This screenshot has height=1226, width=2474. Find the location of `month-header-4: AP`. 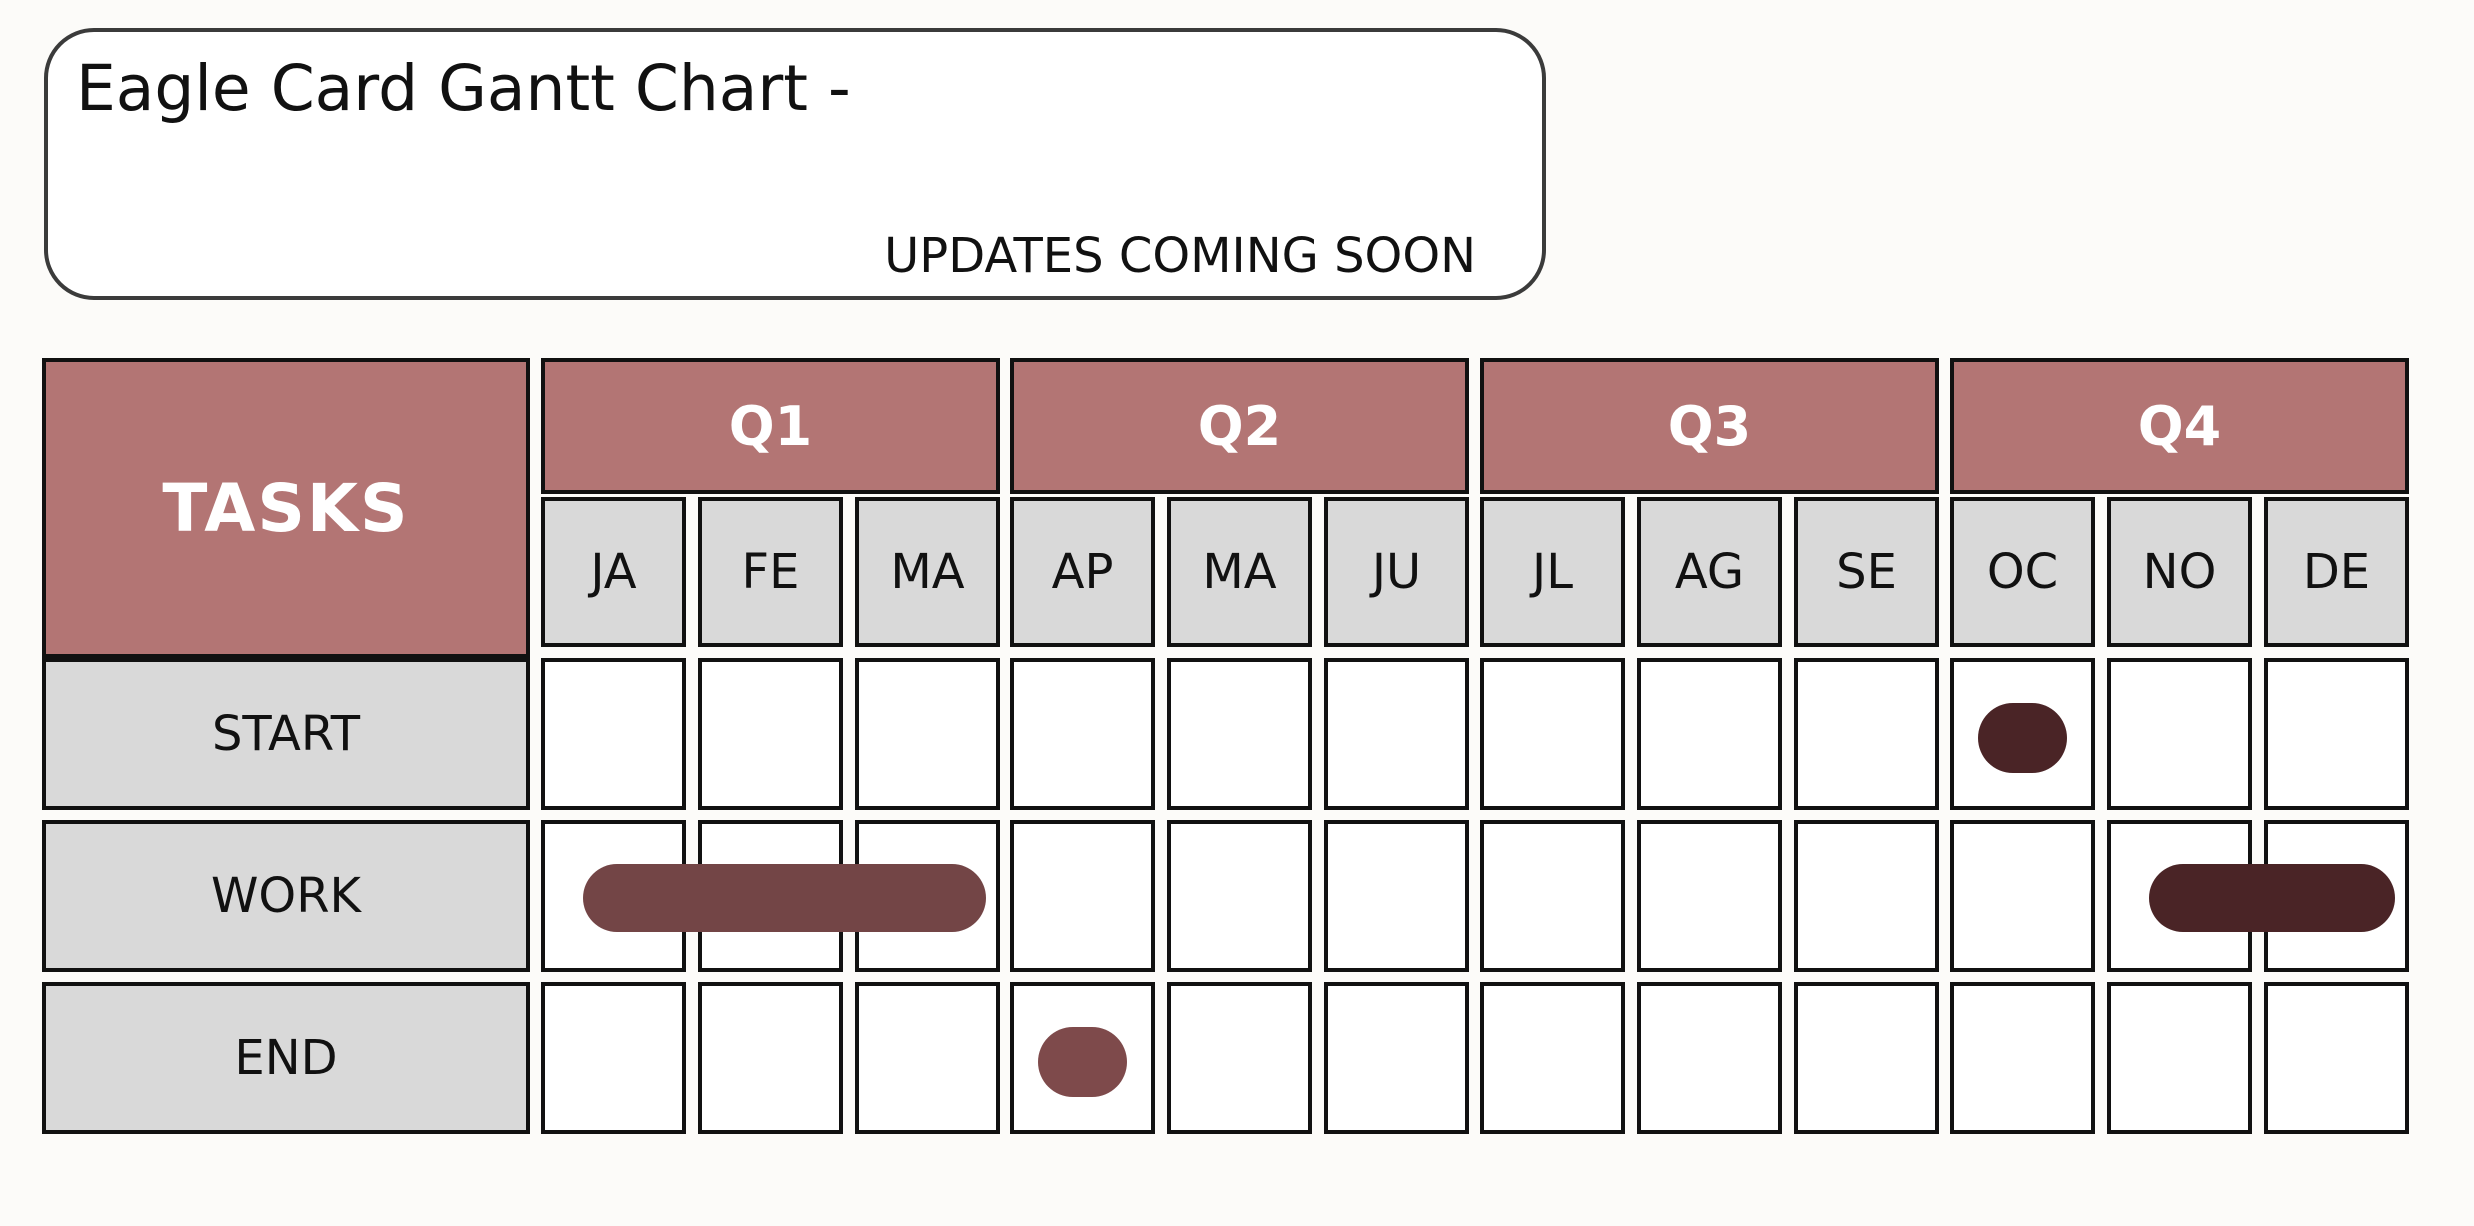

month-header-4: AP is located at coordinates (1082, 572).